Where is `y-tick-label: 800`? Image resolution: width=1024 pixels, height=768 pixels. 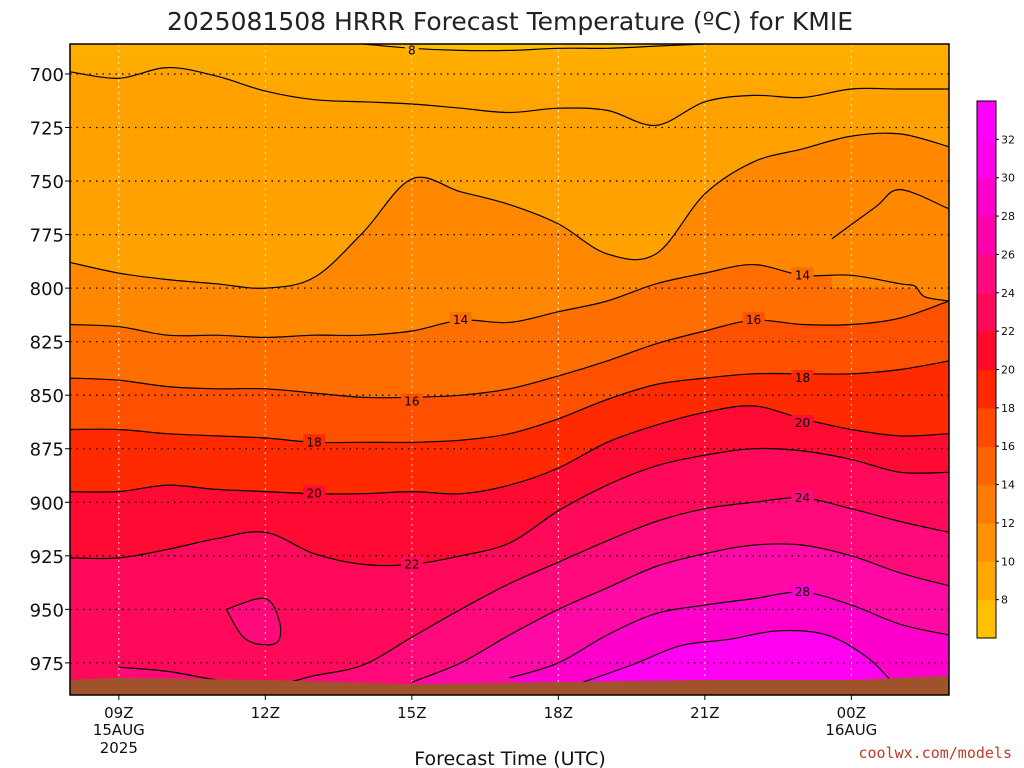
y-tick-label: 800 is located at coordinates (47, 289).